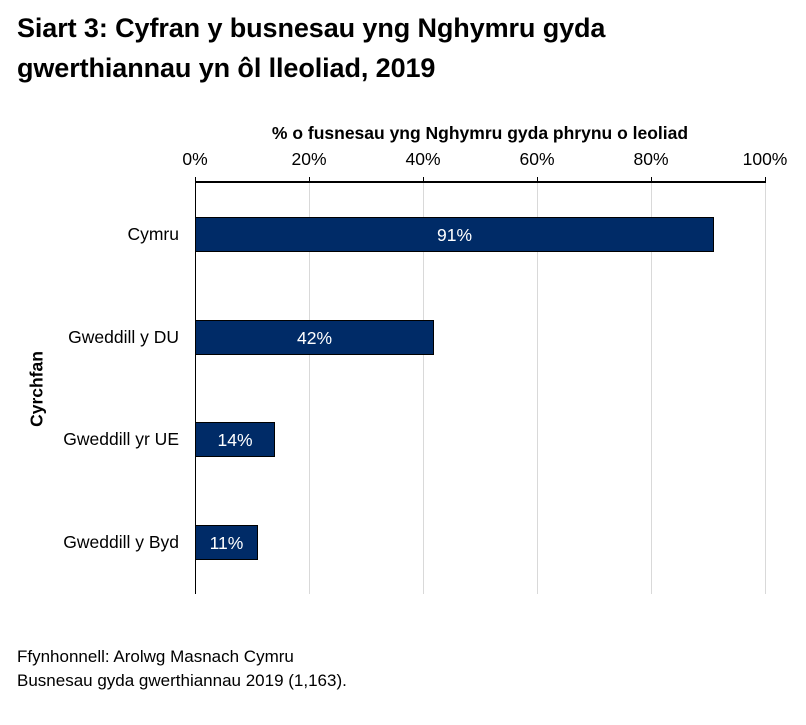  I want to click on bar-value-label: 14%, so click(235, 439).